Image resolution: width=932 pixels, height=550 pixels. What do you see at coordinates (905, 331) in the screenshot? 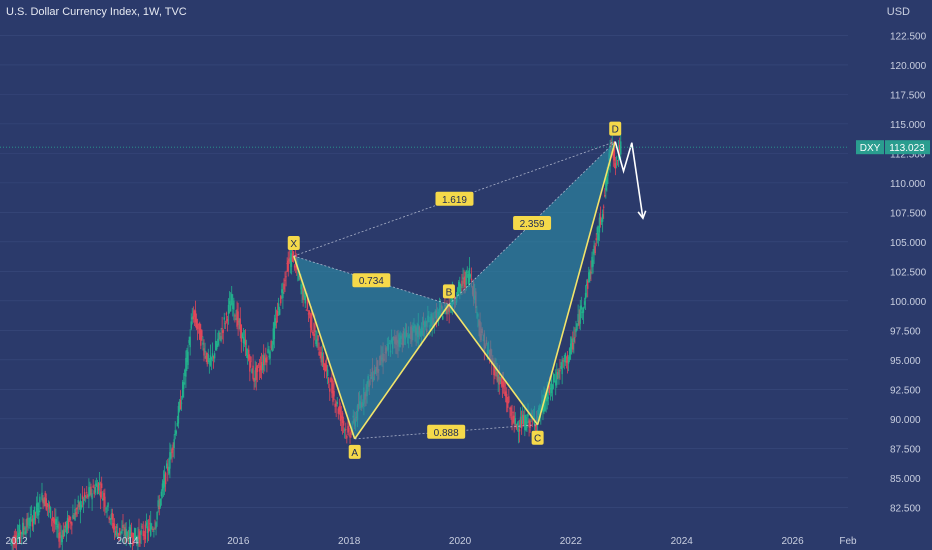
I see `y-tick-label: 97.500` at bounding box center [905, 331].